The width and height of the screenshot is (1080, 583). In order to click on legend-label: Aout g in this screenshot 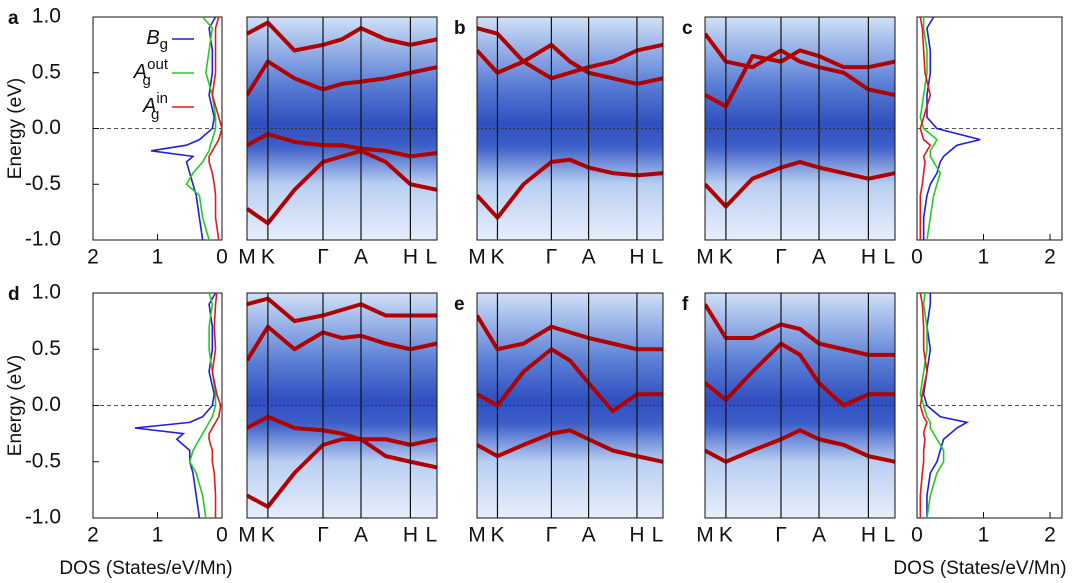, I will do `click(151, 72)`.